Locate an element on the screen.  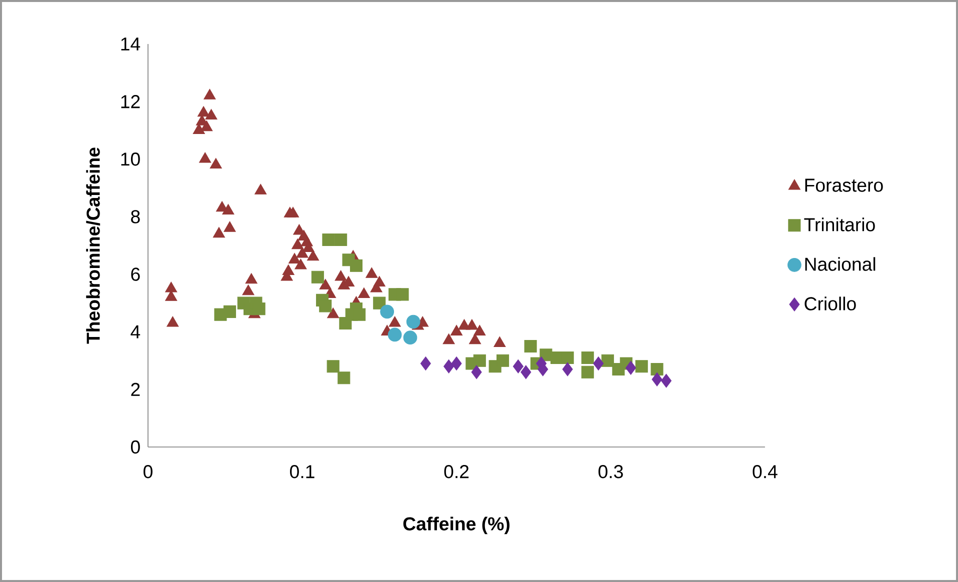
y-tick-label: 10 is located at coordinates (130, 159).